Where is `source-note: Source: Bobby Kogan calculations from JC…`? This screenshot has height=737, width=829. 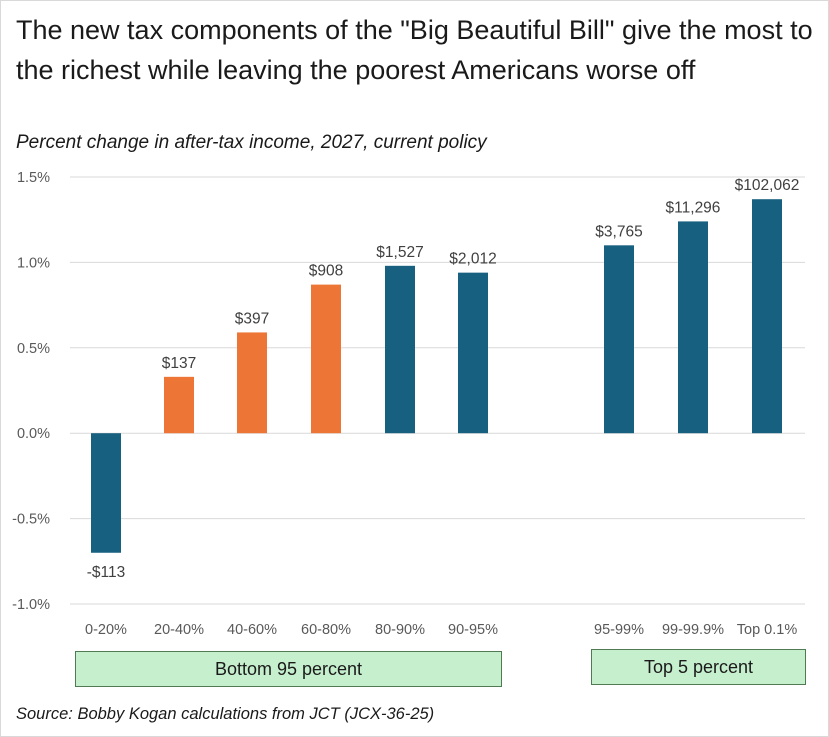 source-note: Source: Bobby Kogan calculations from JC… is located at coordinates (225, 714).